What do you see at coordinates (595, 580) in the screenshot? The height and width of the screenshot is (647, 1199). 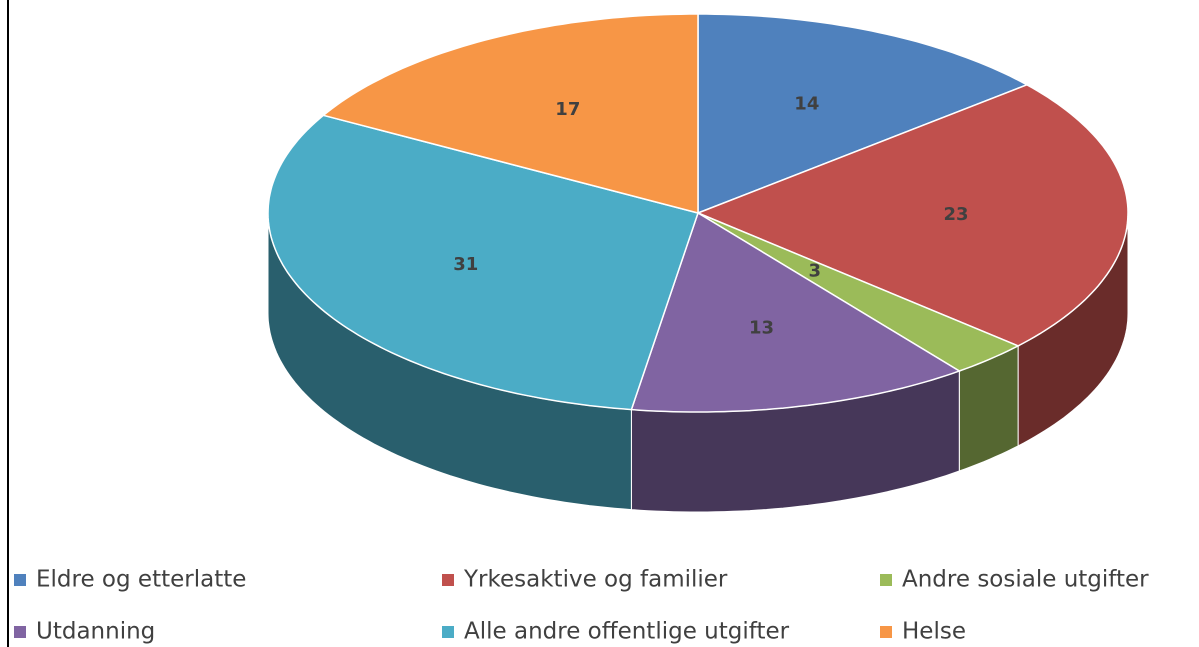 I see `legend-label: Yrkesaktive og familier` at bounding box center [595, 580].